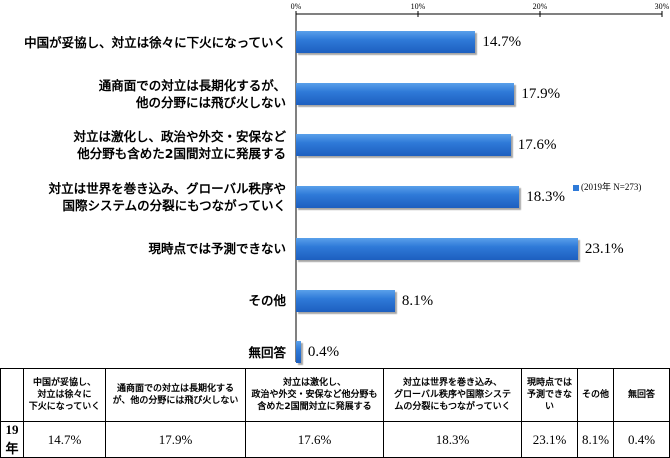 The width and height of the screenshot is (670, 458). What do you see at coordinates (217, 249) in the screenshot?
I see `category-label: 現時点では予測できない` at bounding box center [217, 249].